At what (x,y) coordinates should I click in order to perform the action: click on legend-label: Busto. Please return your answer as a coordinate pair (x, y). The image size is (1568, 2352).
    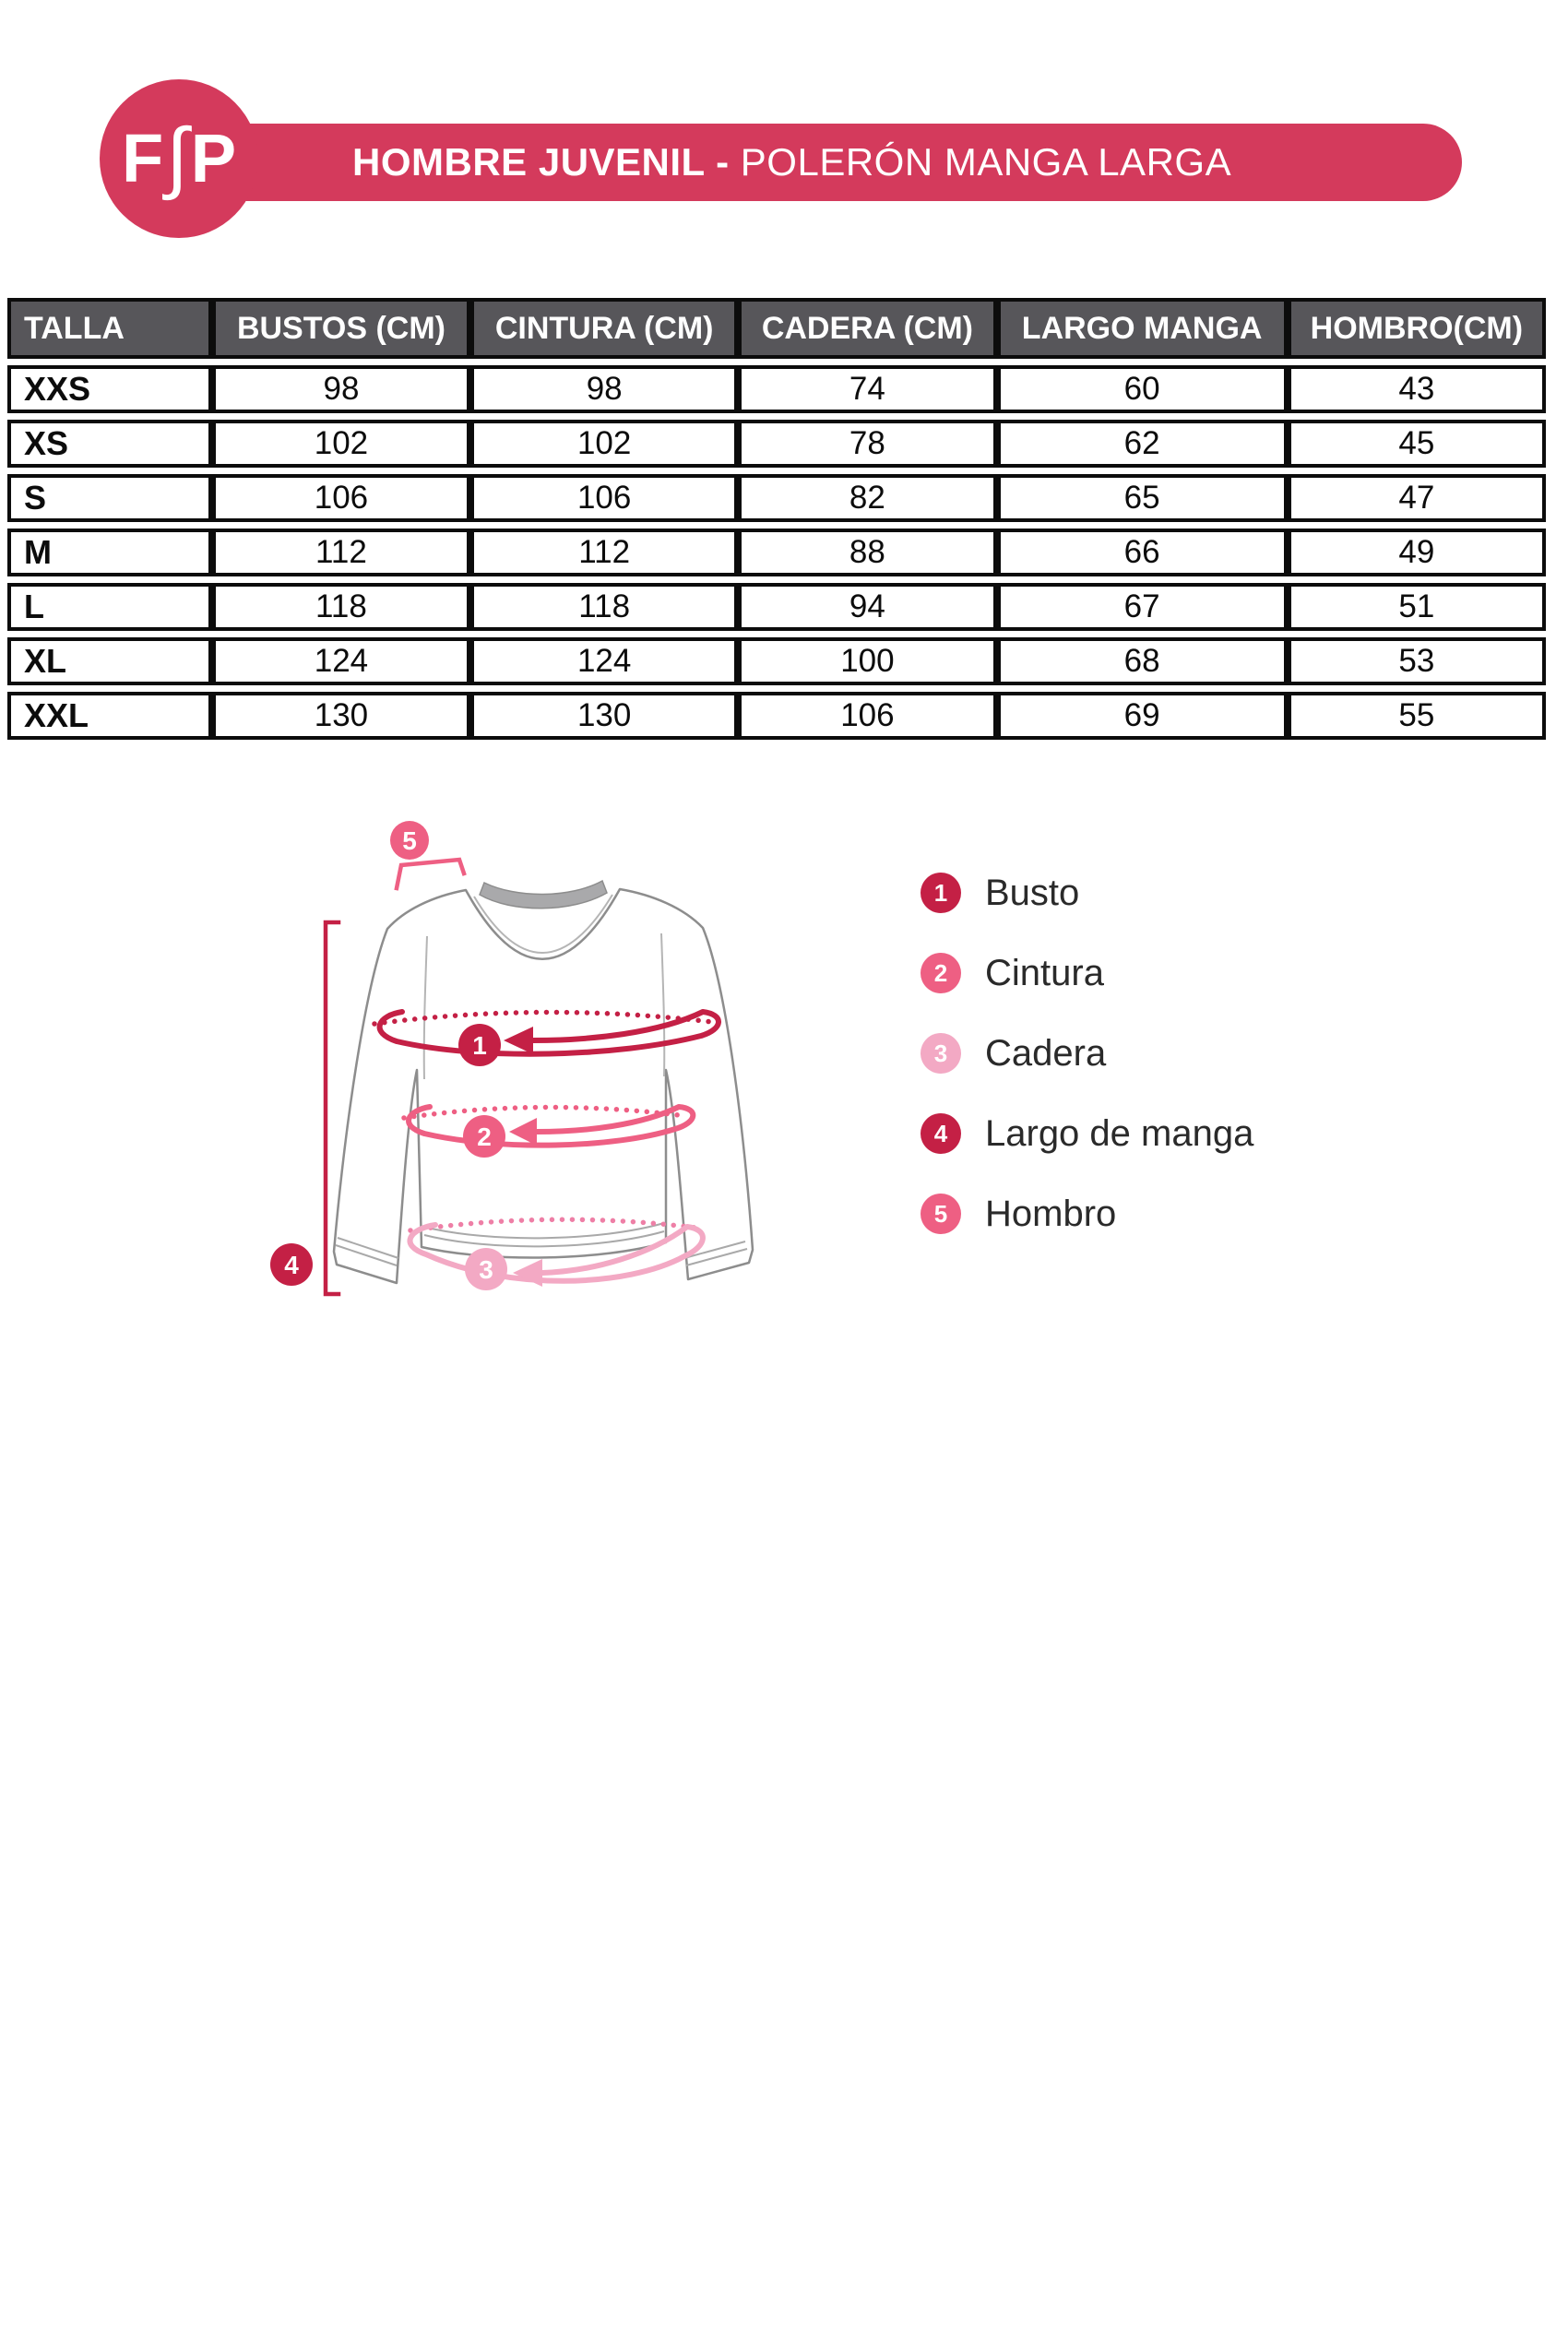
    Looking at the image, I should click on (1032, 892).